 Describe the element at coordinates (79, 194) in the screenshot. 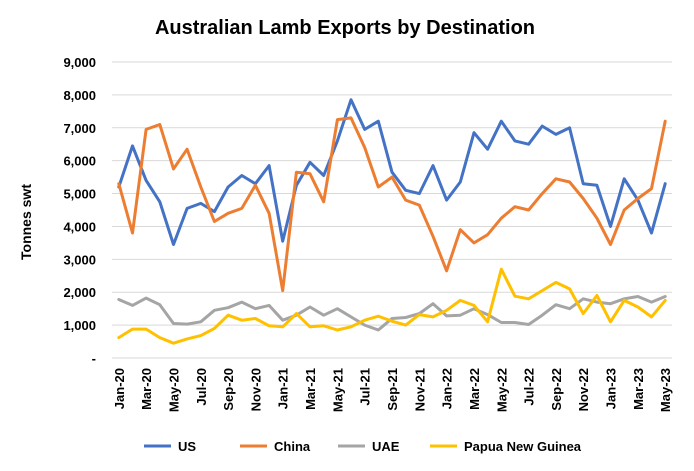

I see `y-tick-label: 5,000` at that location.